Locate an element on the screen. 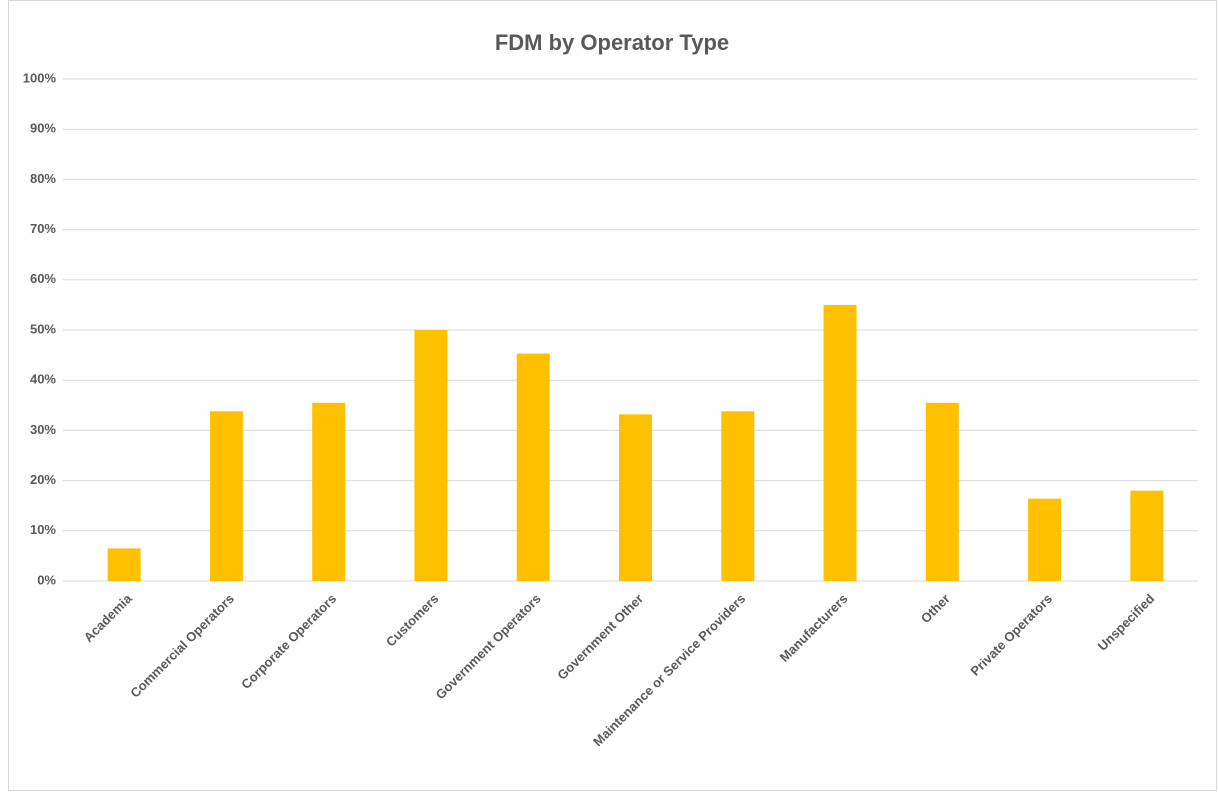 The image size is (1218, 792). y-tick-label: 0% is located at coordinates (46, 579).